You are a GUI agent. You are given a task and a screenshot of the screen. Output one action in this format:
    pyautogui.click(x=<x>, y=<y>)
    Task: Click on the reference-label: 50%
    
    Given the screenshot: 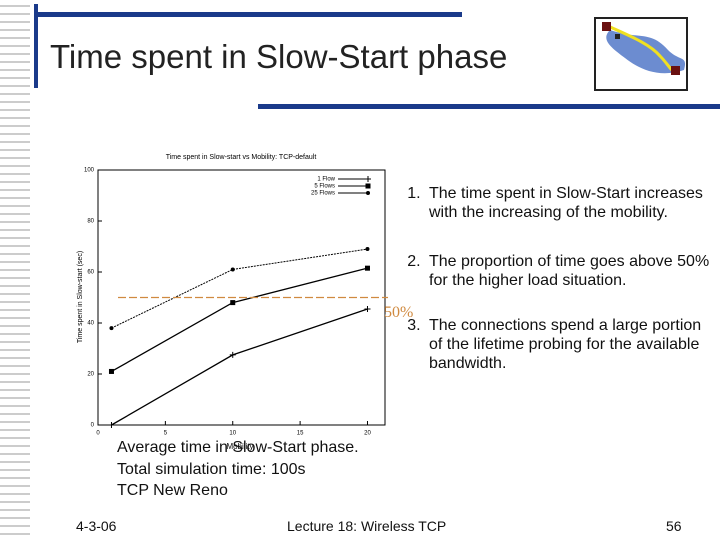 What is the action you would take?
    pyautogui.click(x=398, y=312)
    